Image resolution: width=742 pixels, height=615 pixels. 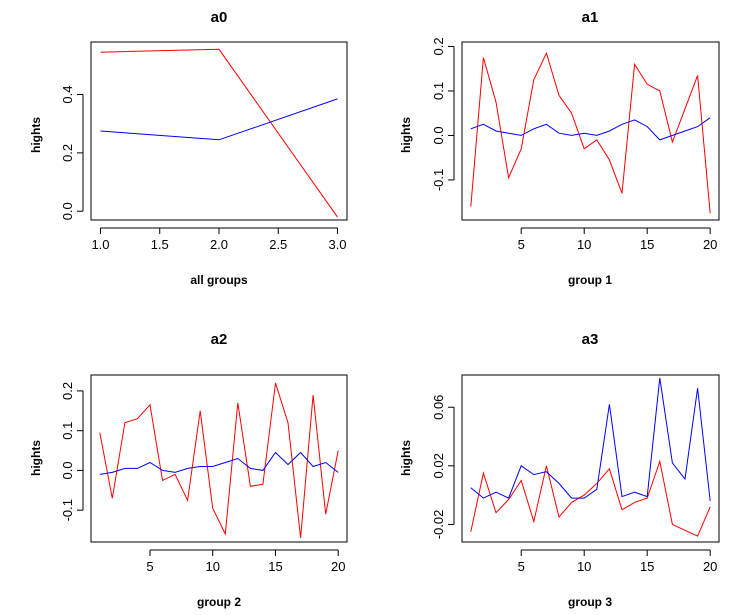 What do you see at coordinates (100, 244) in the screenshot?
I see `x-tick-label: 1.0` at bounding box center [100, 244].